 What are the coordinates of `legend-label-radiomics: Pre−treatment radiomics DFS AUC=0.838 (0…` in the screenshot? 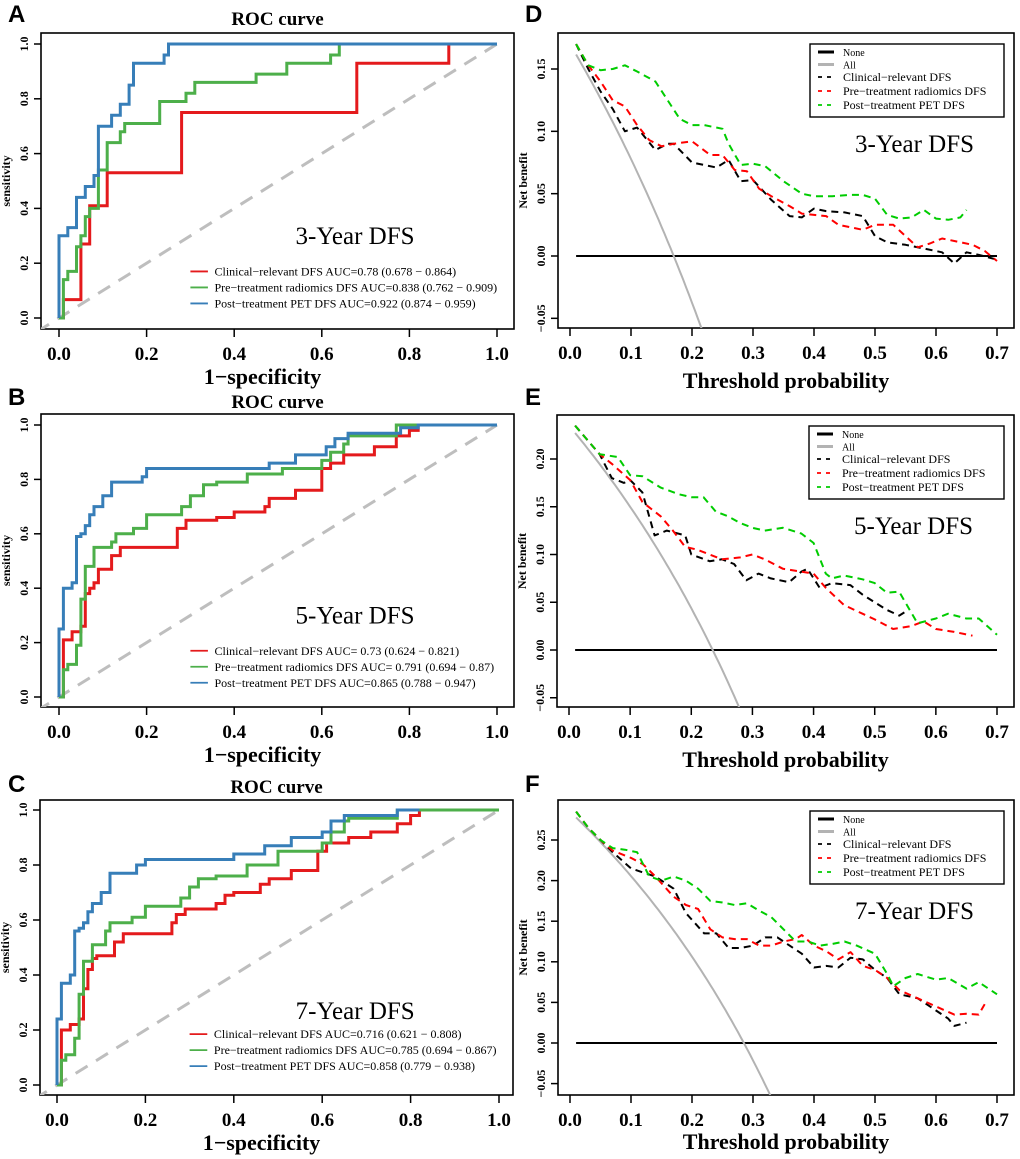 It's located at (355, 287).